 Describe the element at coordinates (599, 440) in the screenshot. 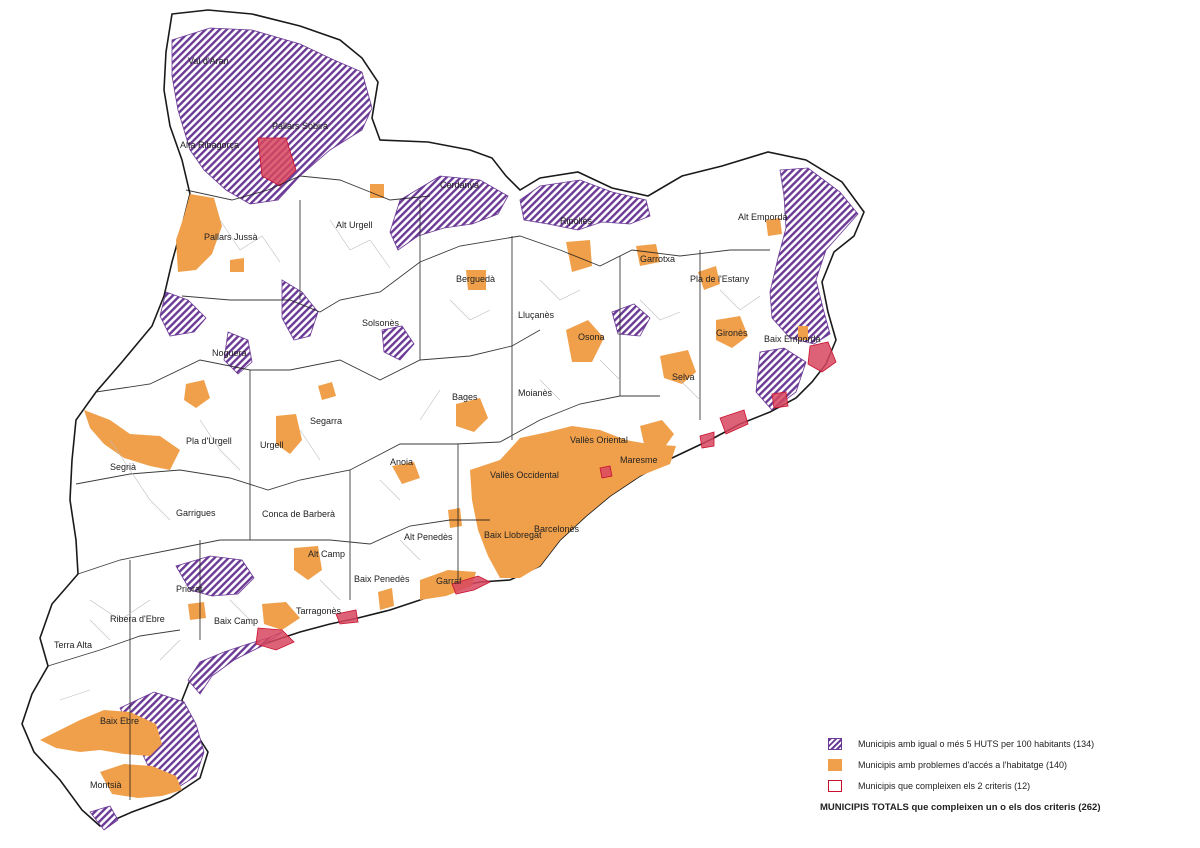

I see `label-valles-oriental: Vallès Oriental` at that location.